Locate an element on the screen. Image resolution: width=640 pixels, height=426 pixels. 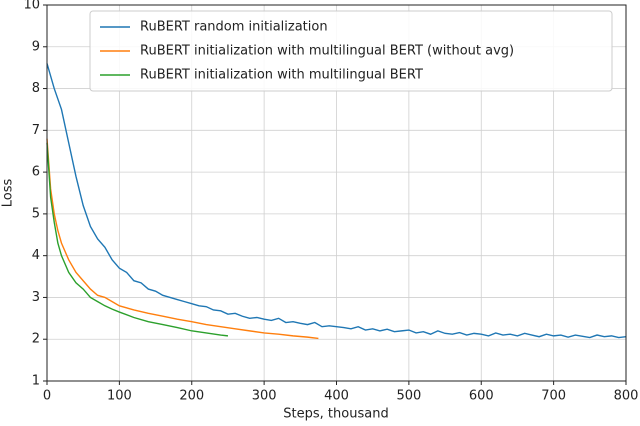
x-tick-label: 500 is located at coordinates (408, 396).